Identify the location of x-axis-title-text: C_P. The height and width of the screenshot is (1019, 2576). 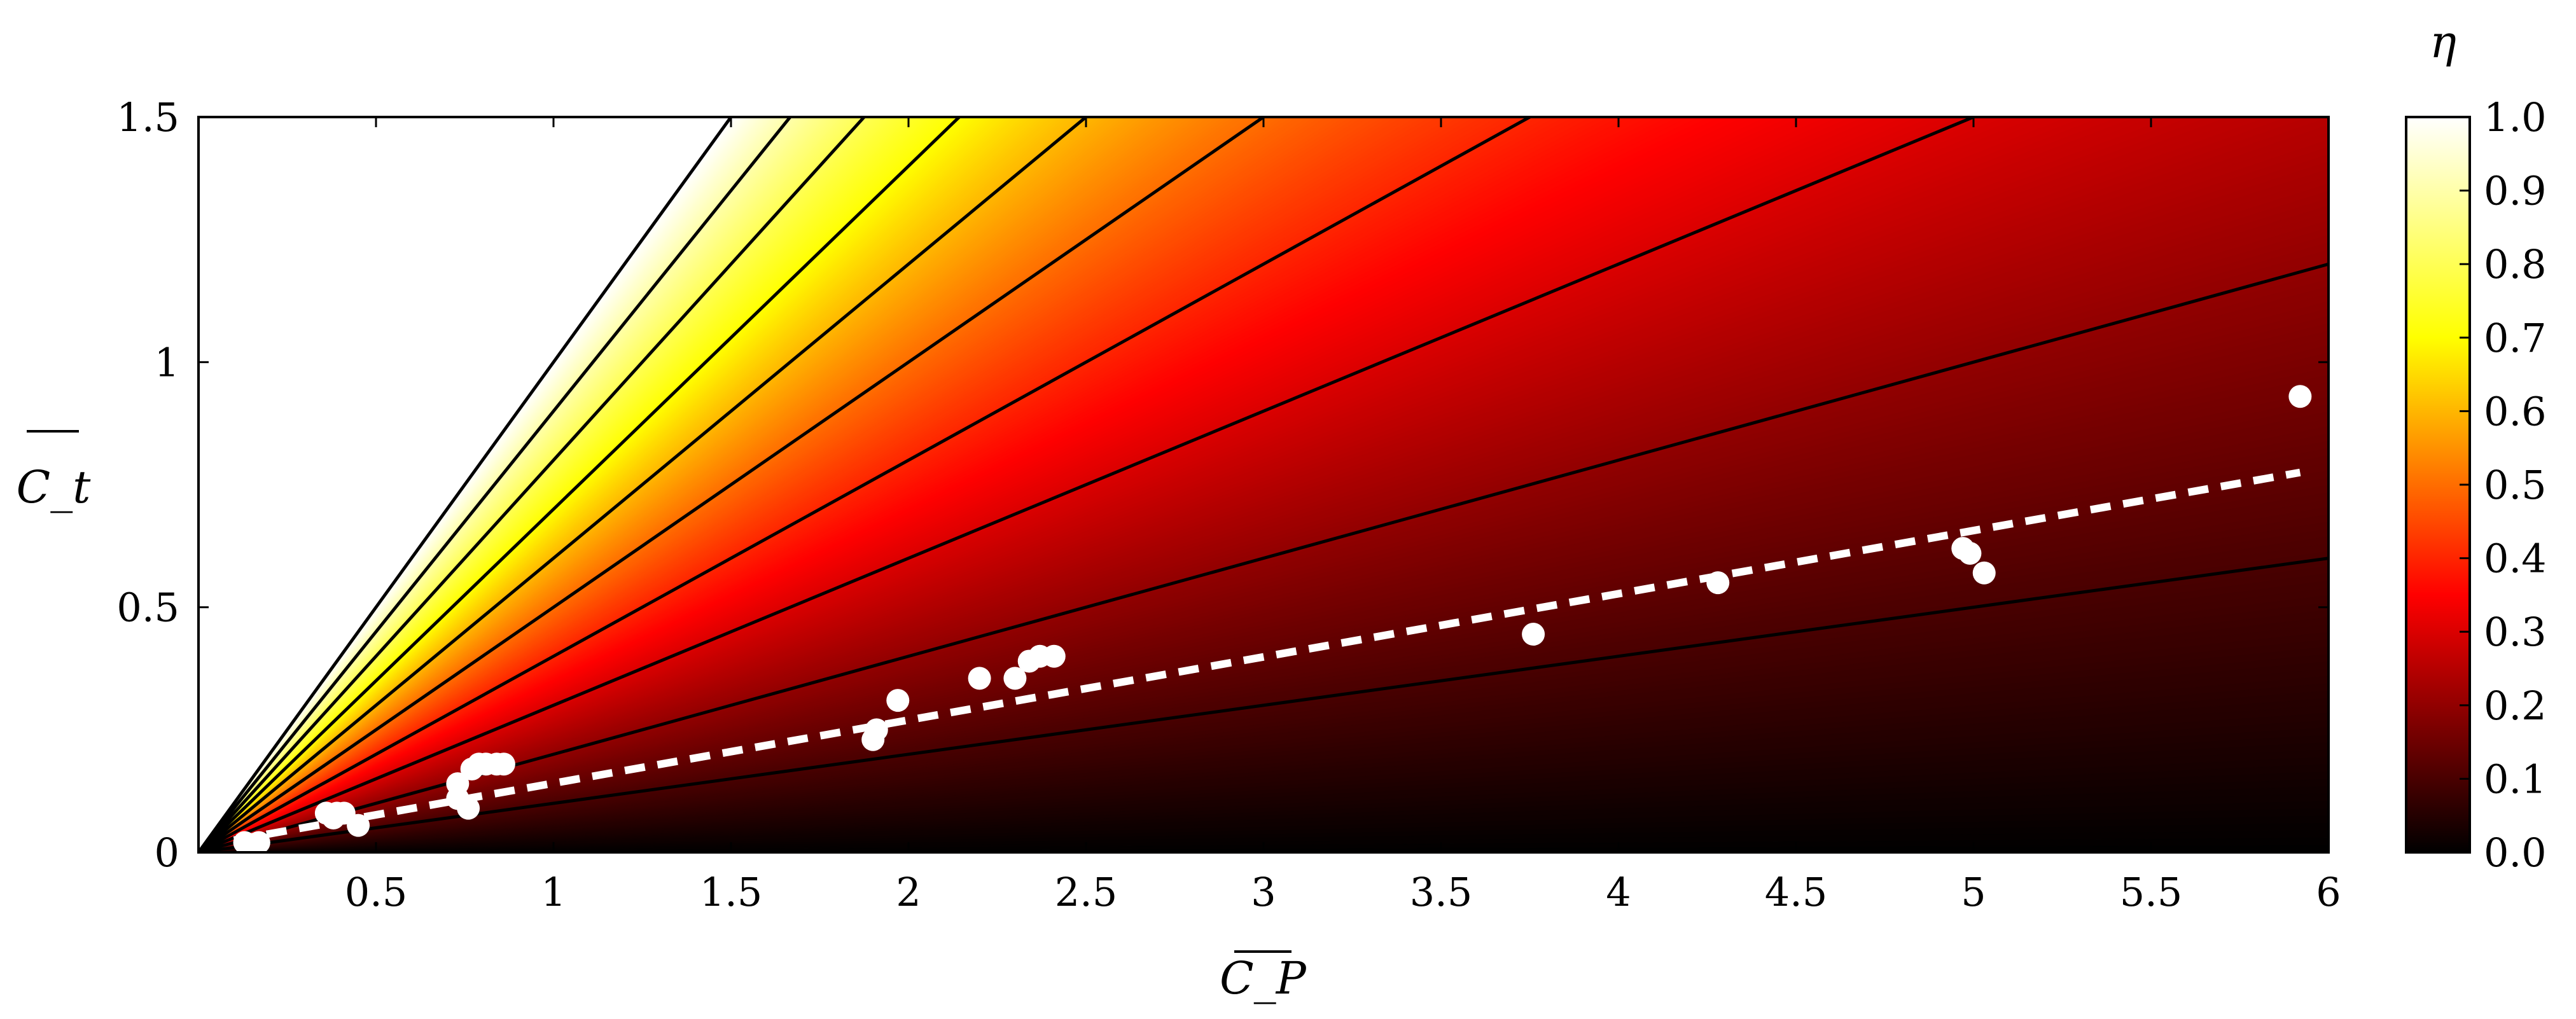
(1263, 978).